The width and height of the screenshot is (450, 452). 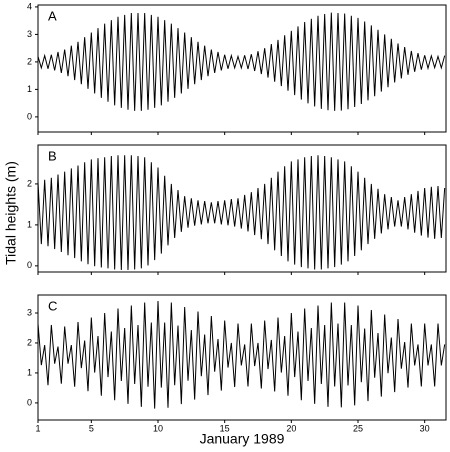 I want to click on x-tick-label: 20, so click(x=291, y=428).